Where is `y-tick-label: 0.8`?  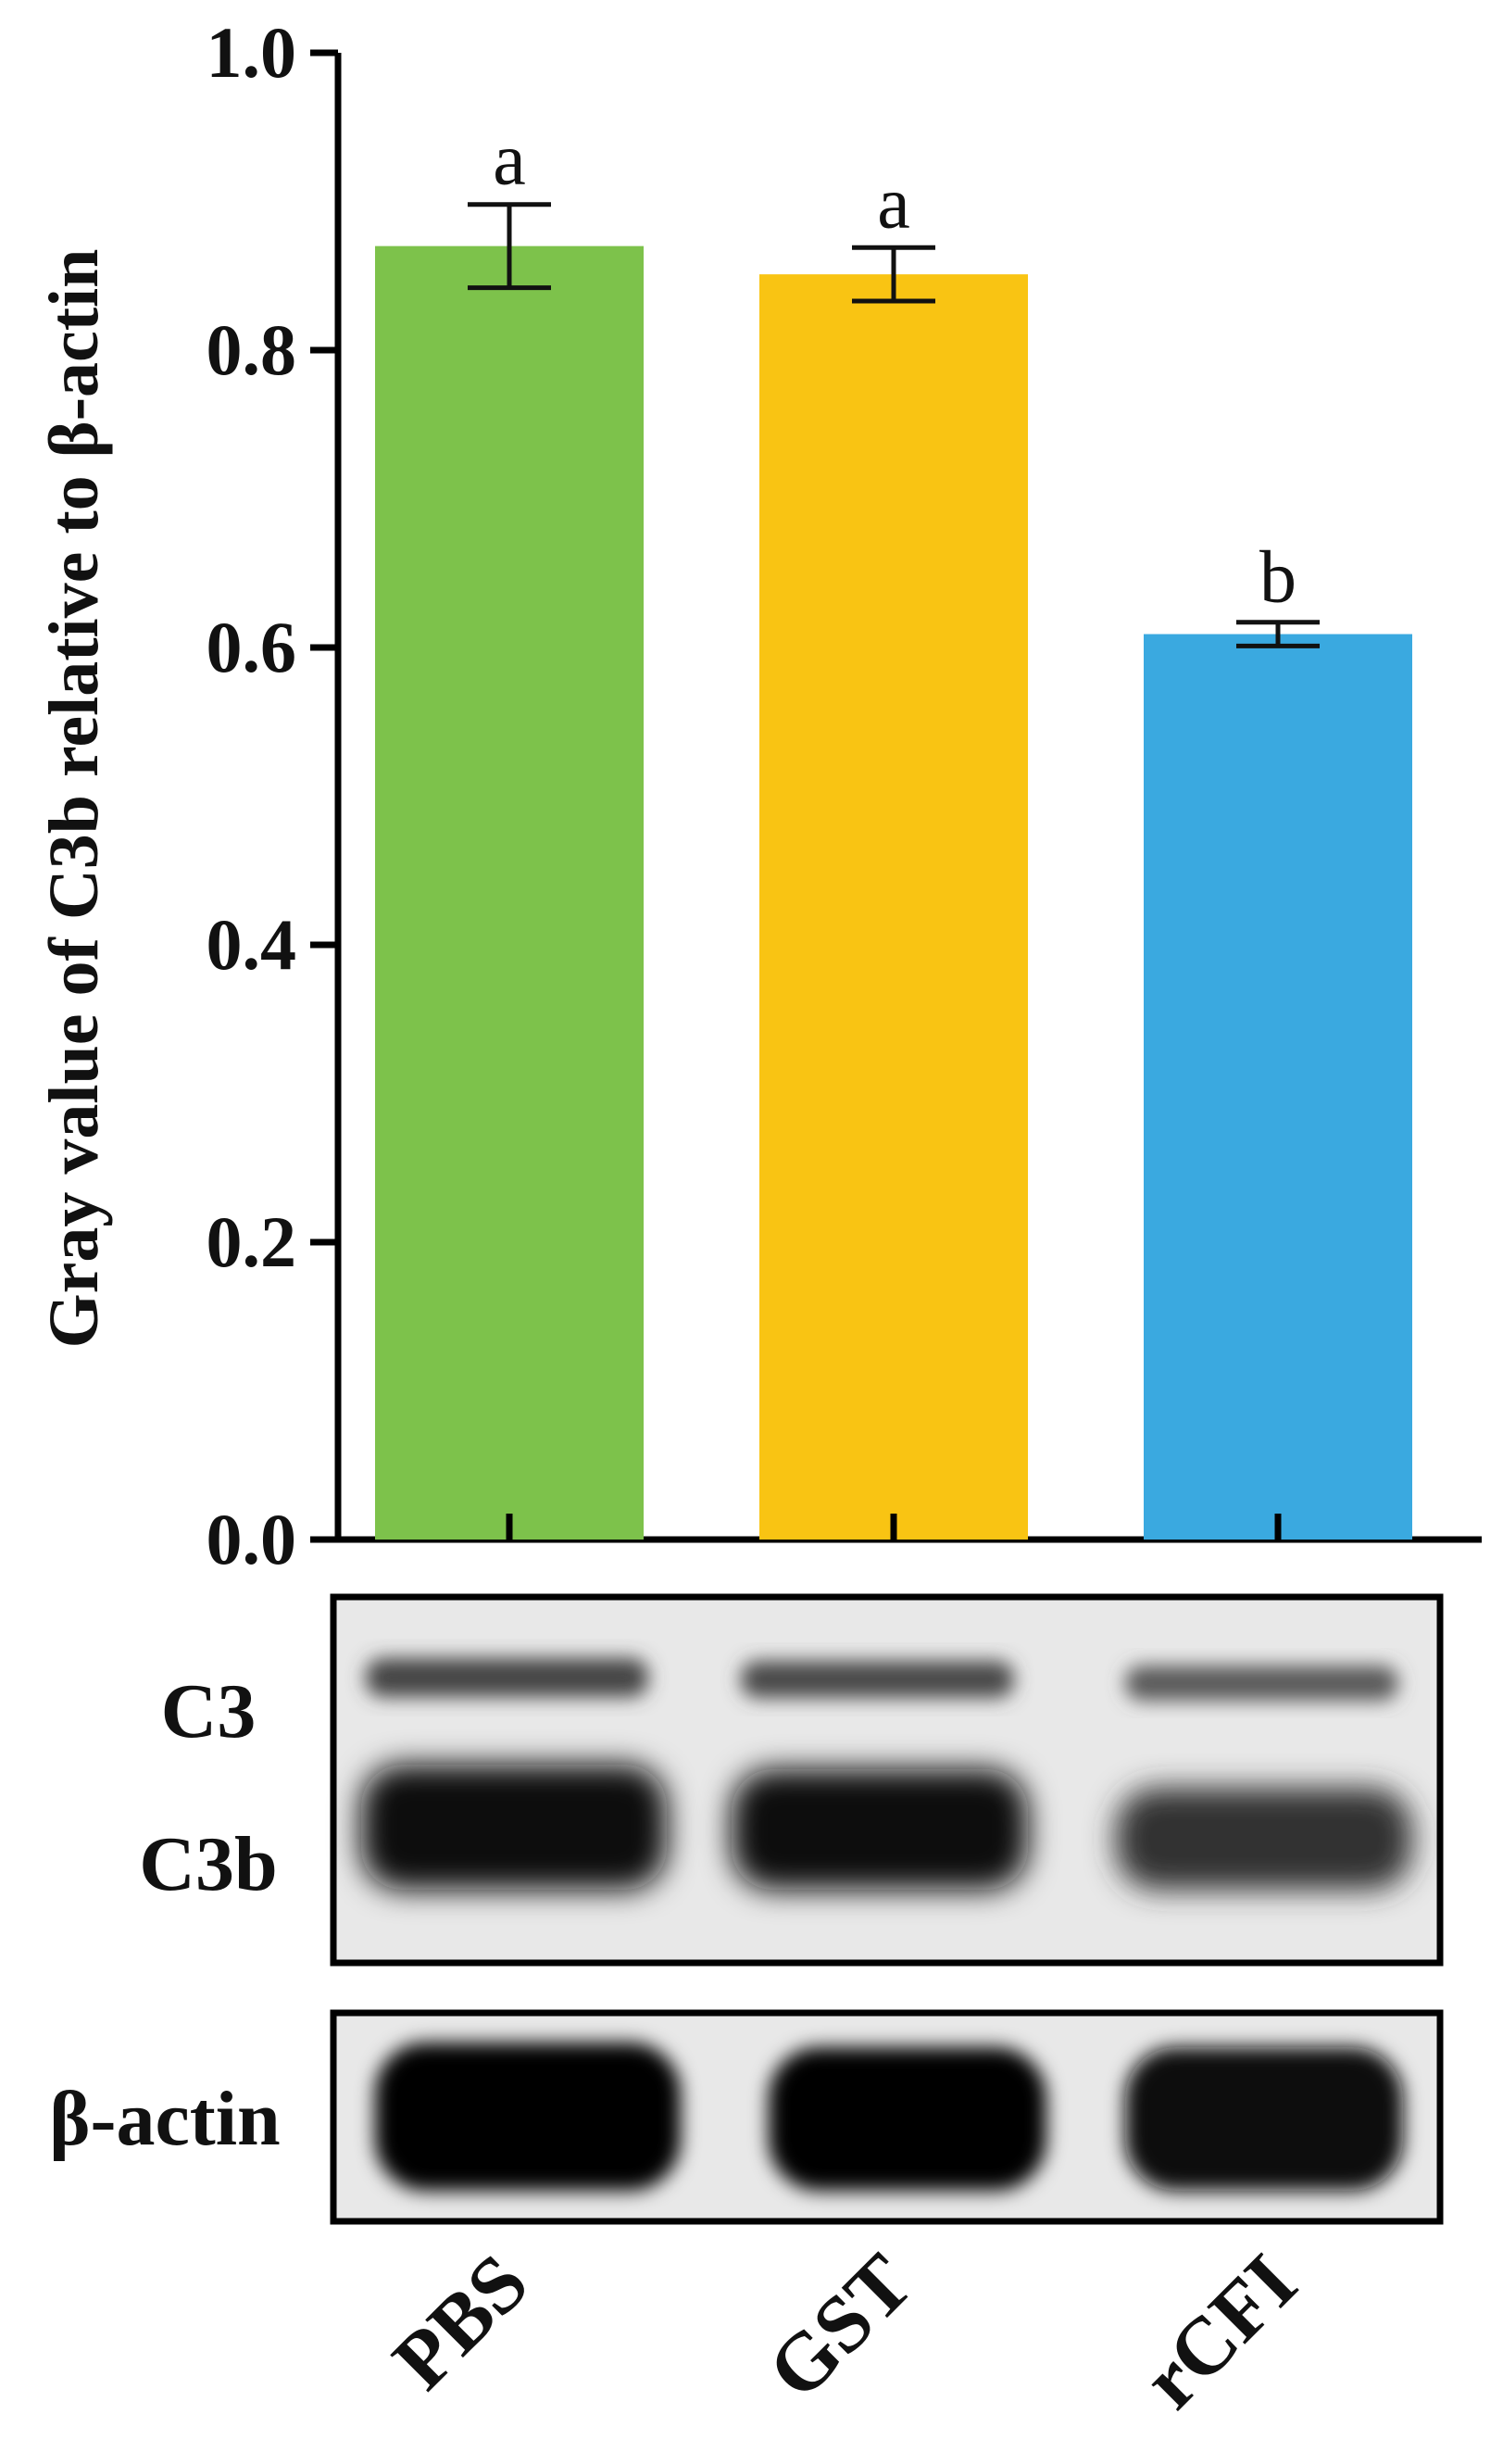 y-tick-label: 0.8 is located at coordinates (252, 349).